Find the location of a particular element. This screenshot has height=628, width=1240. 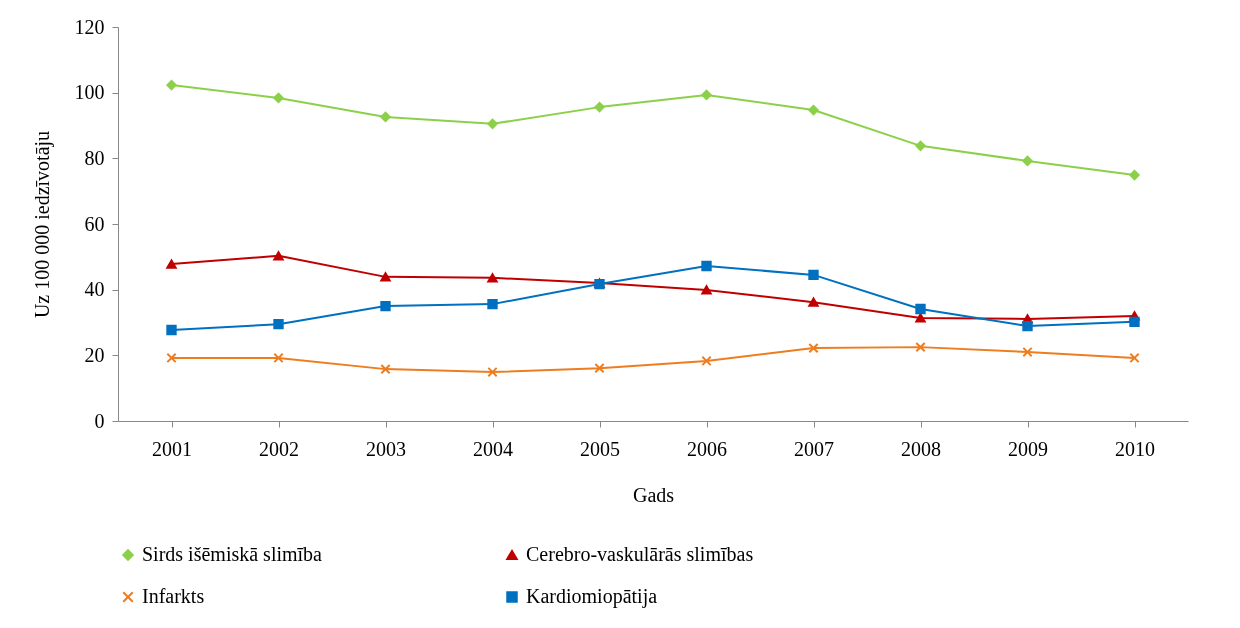

x-tick-label: 2002 is located at coordinates (279, 448).